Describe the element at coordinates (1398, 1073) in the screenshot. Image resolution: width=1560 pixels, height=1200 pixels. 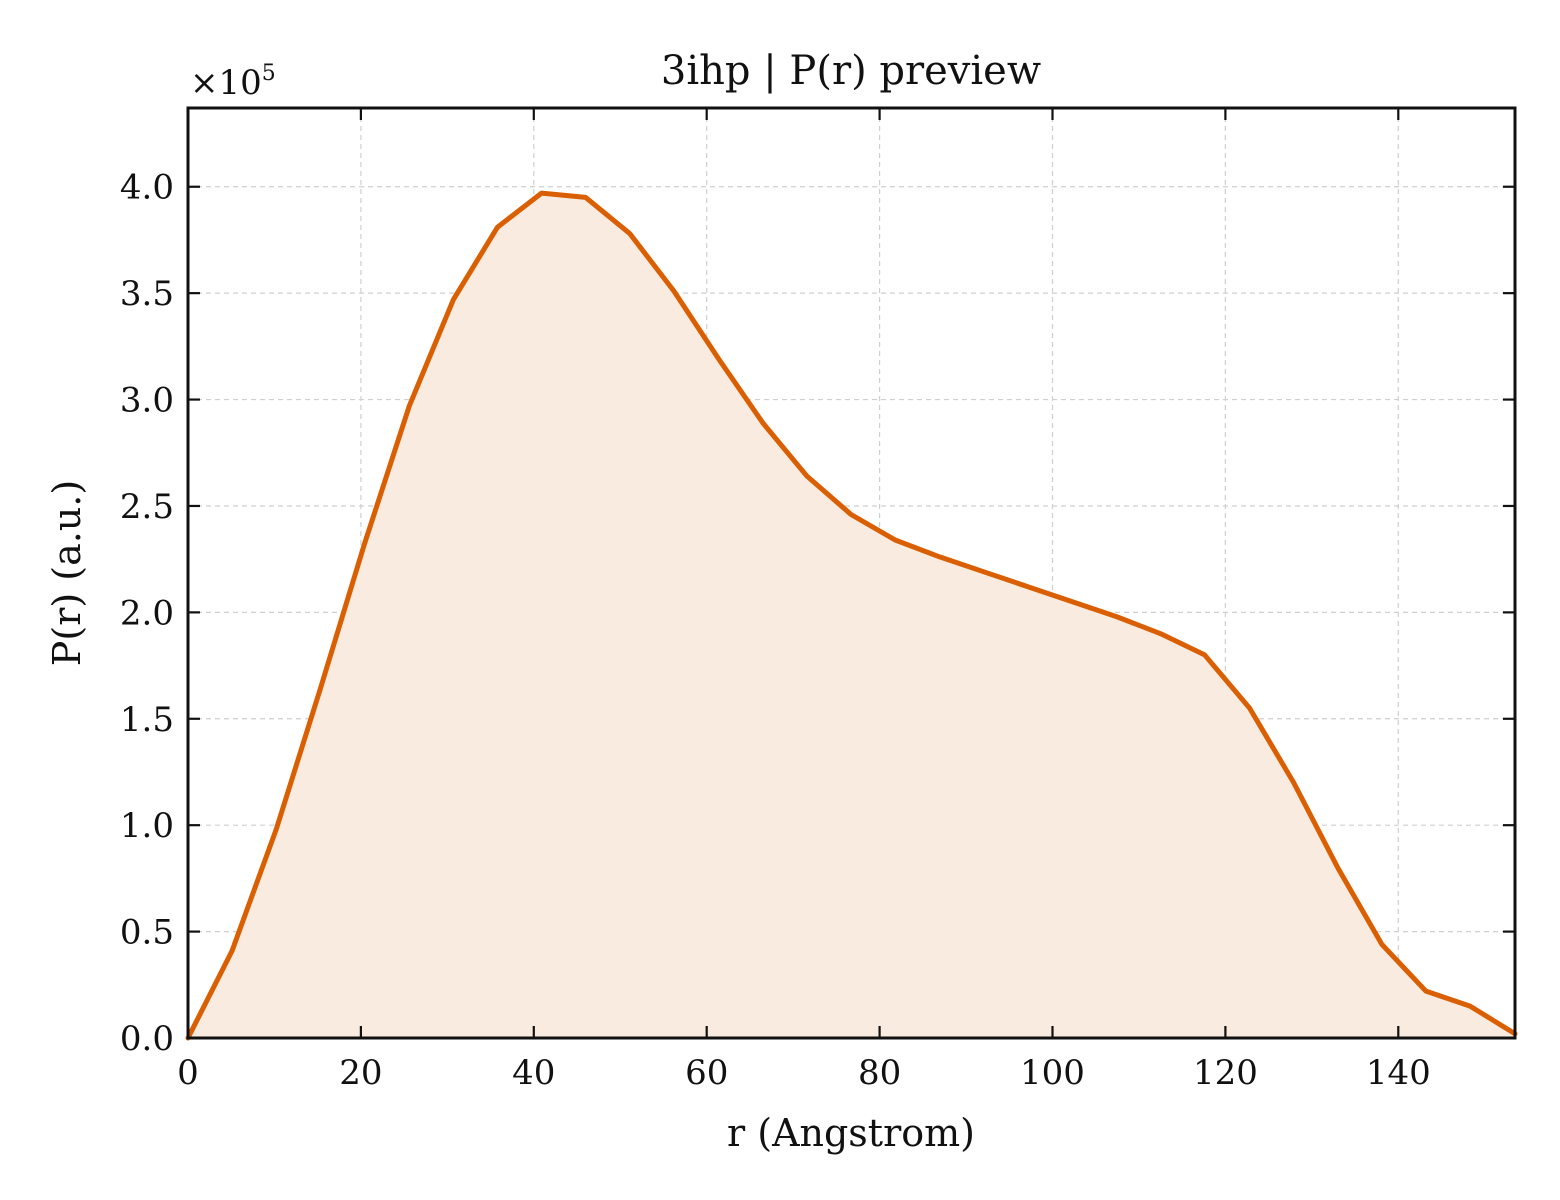
I see `x-tick-label: 140` at that location.